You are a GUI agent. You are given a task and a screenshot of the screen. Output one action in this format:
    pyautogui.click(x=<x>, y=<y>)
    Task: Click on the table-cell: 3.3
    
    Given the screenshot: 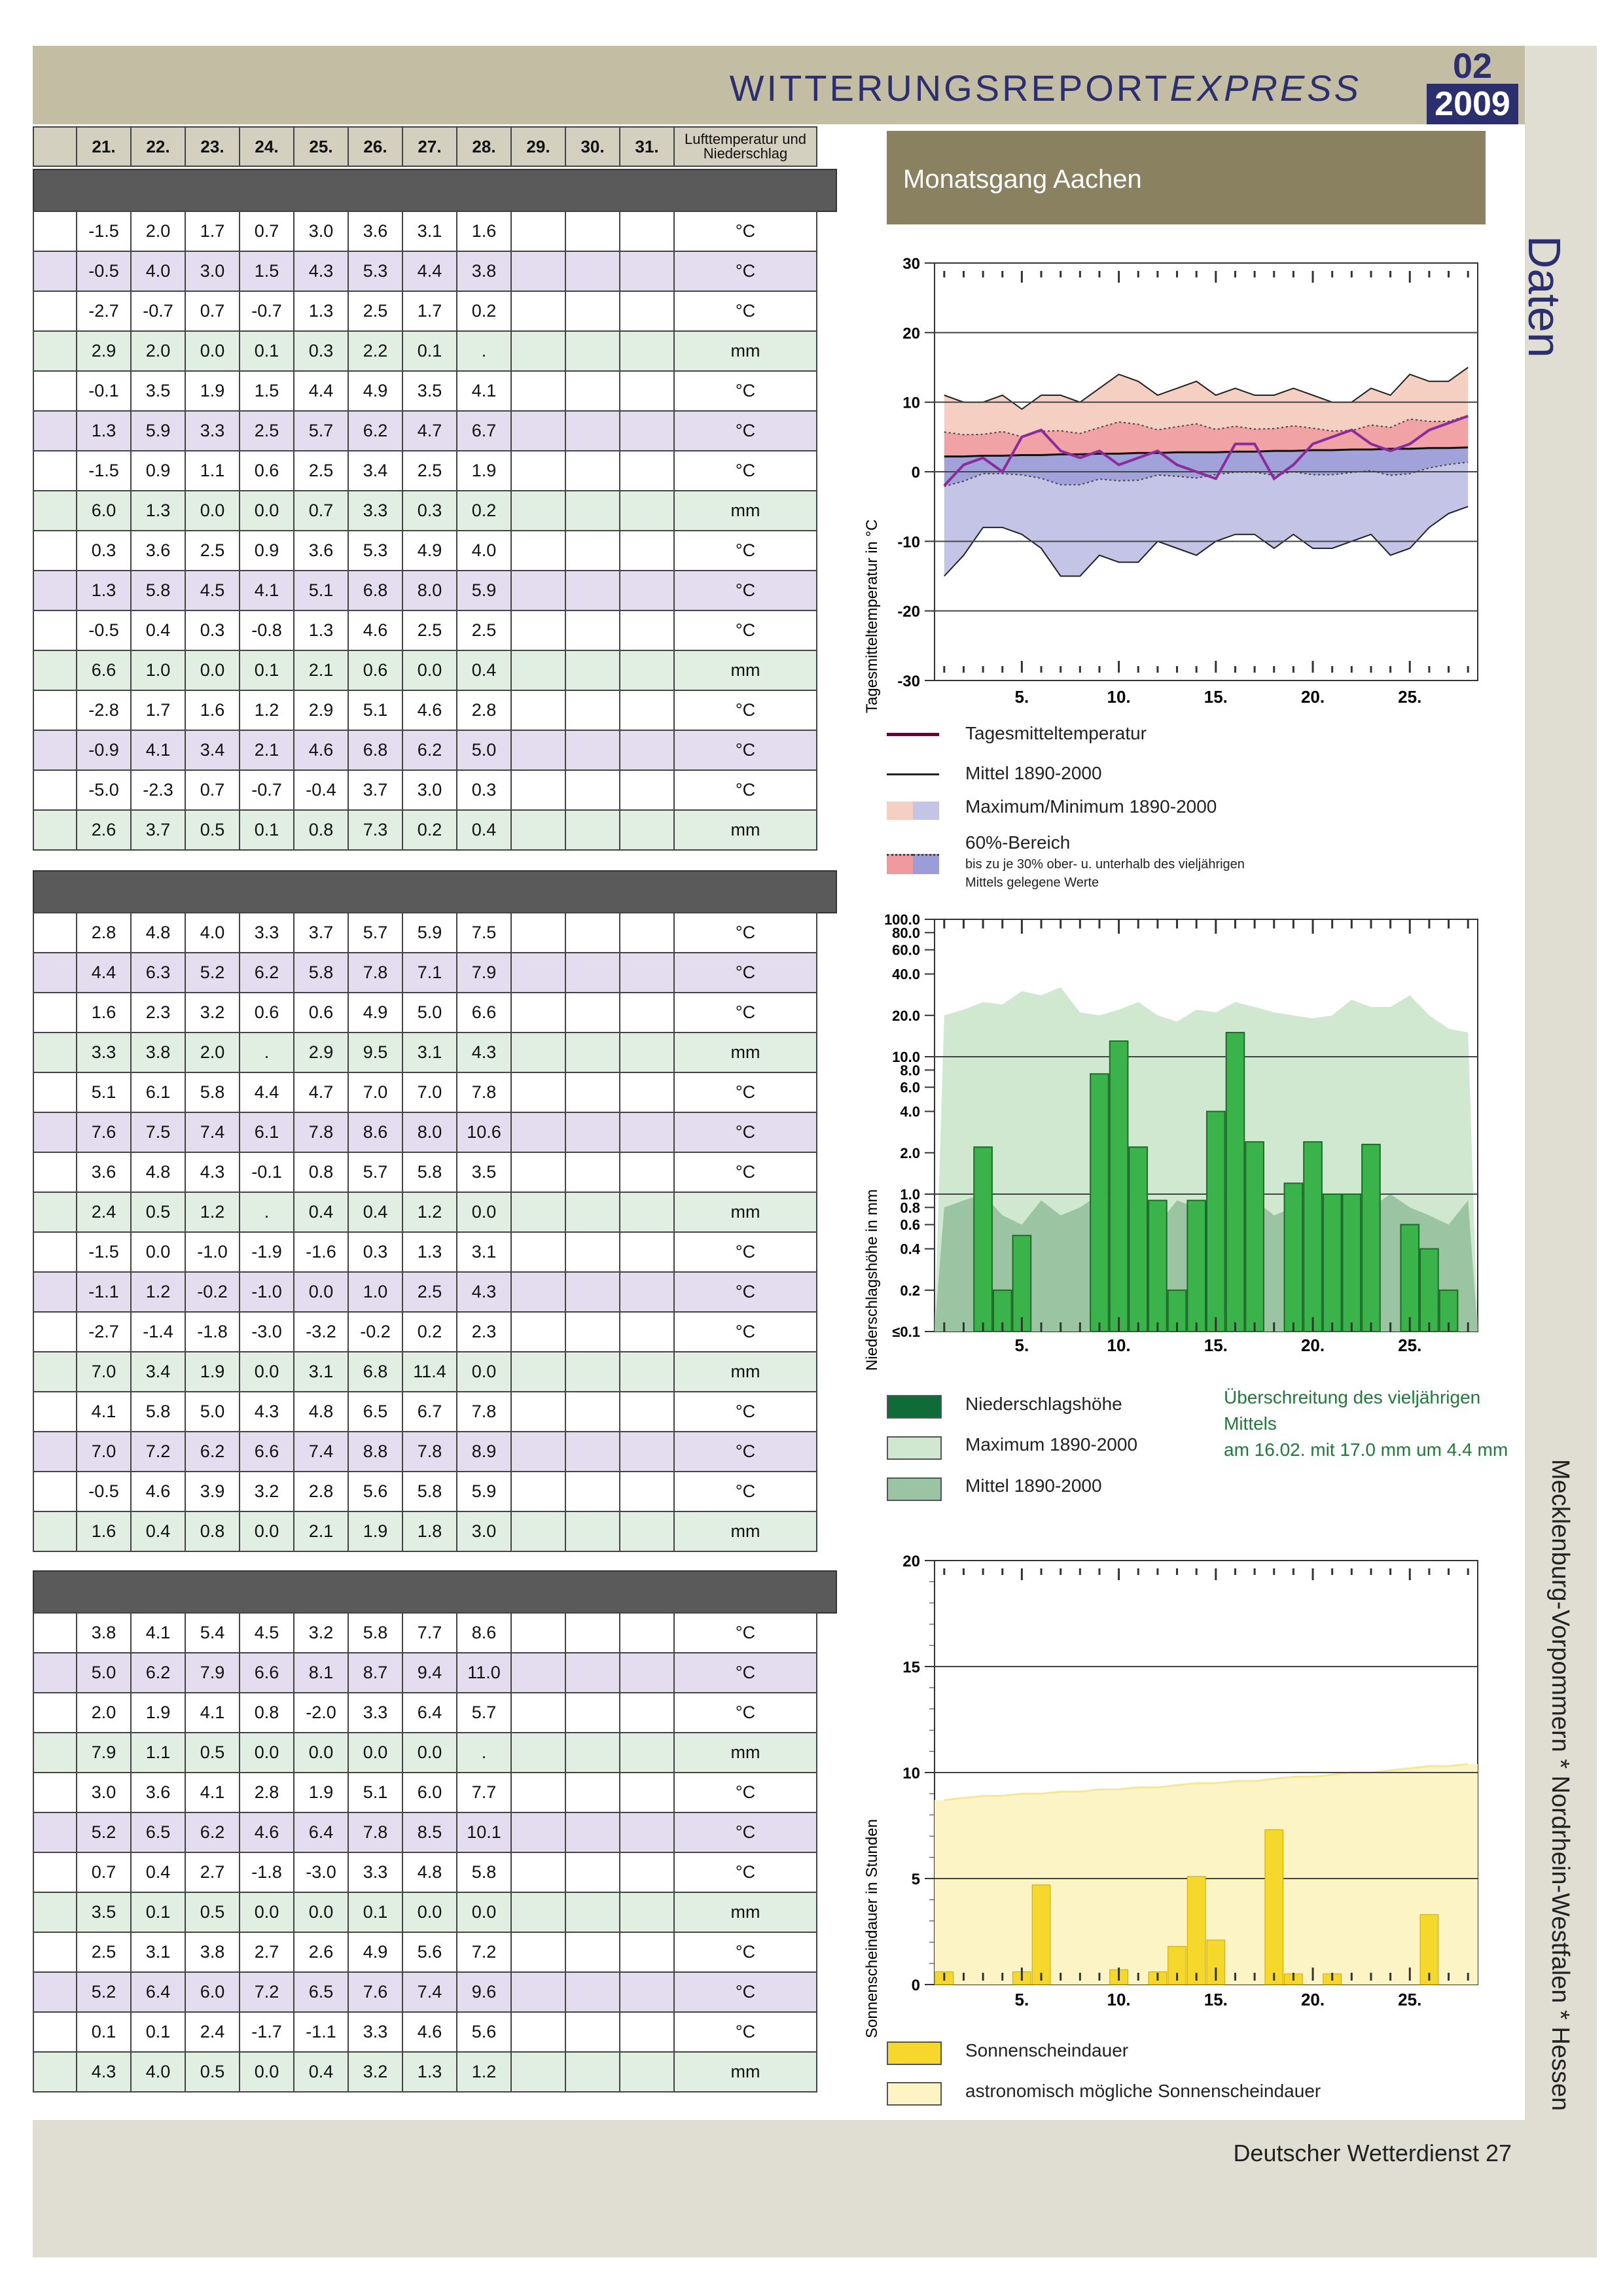 What is the action you would take?
    pyautogui.click(x=213, y=430)
    